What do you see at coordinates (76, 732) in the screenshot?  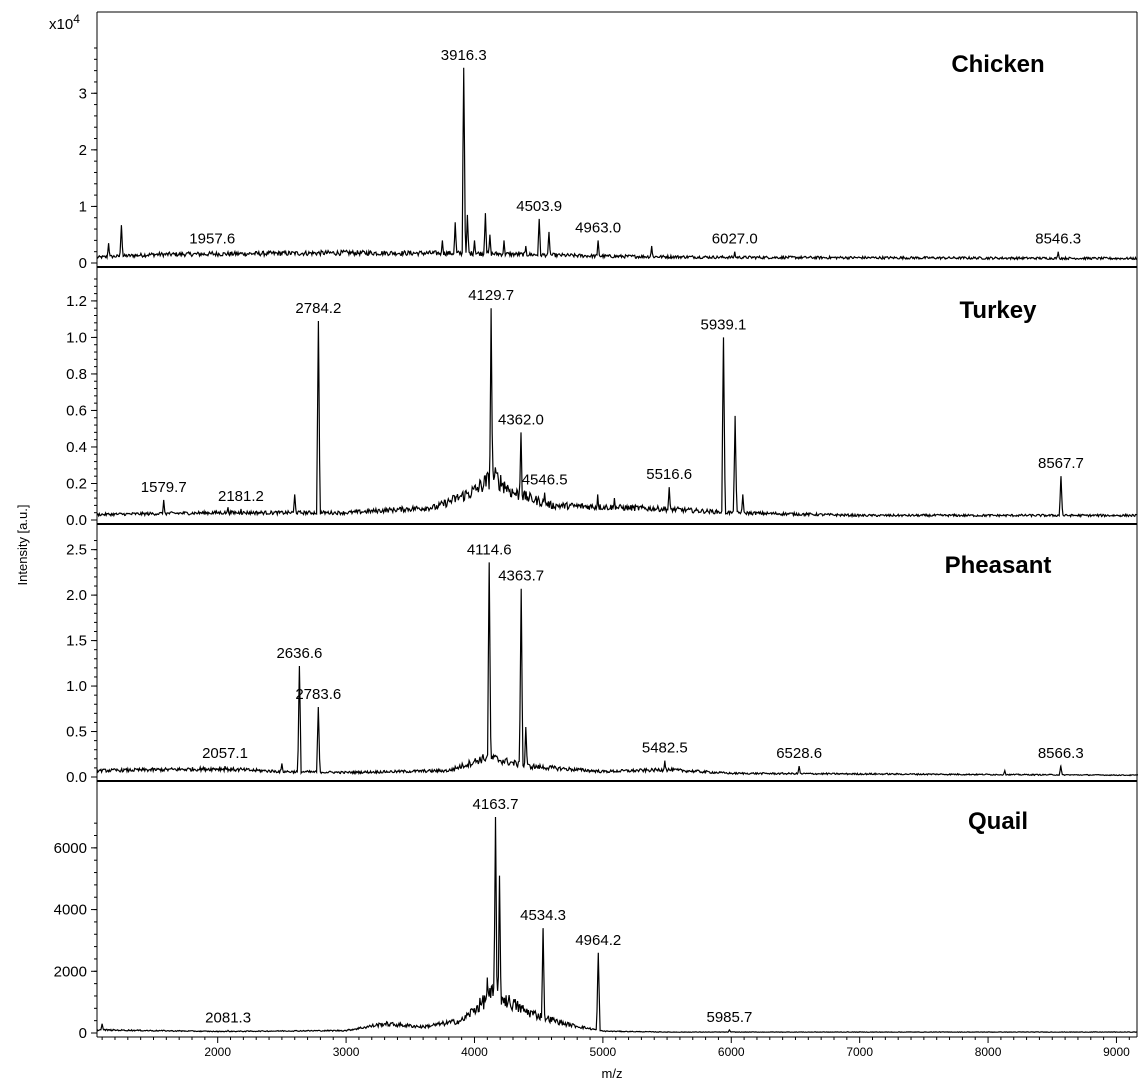 I see `y-tick-label: 0.5` at bounding box center [76, 732].